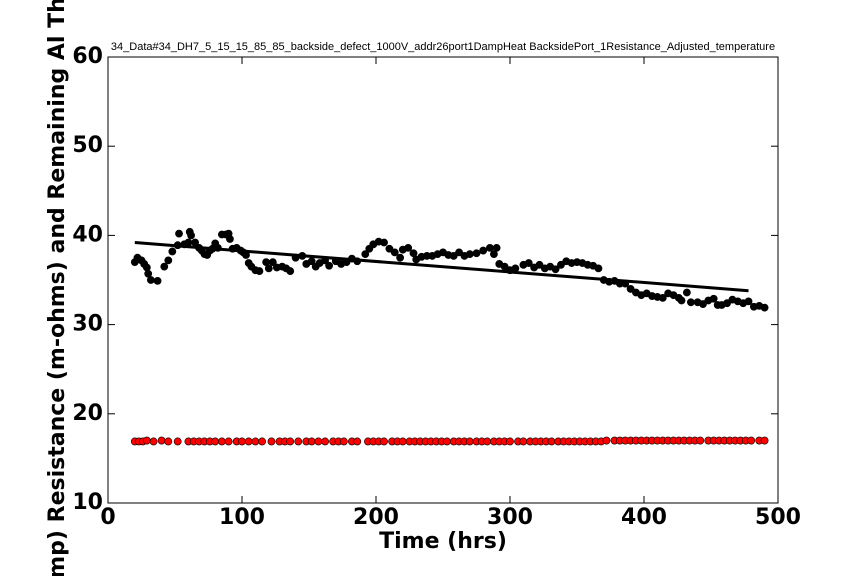 The height and width of the screenshot is (576, 864). What do you see at coordinates (87, 413) in the screenshot?
I see `y-tick-label: 20` at bounding box center [87, 413].